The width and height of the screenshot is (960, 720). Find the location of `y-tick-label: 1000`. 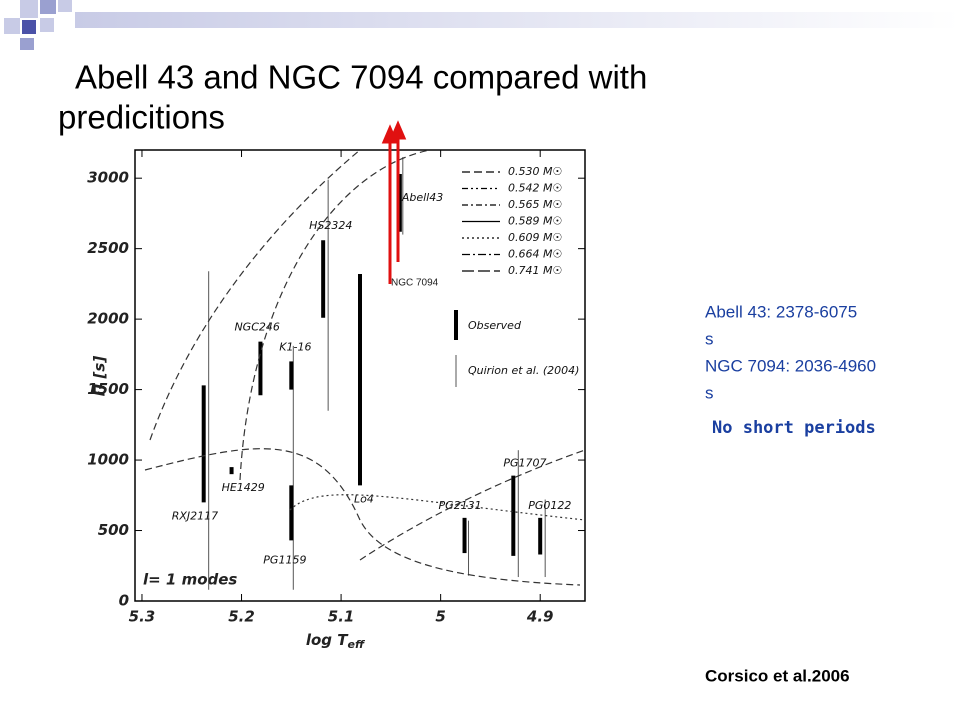

y-tick-label: 1000 is located at coordinates (108, 460).